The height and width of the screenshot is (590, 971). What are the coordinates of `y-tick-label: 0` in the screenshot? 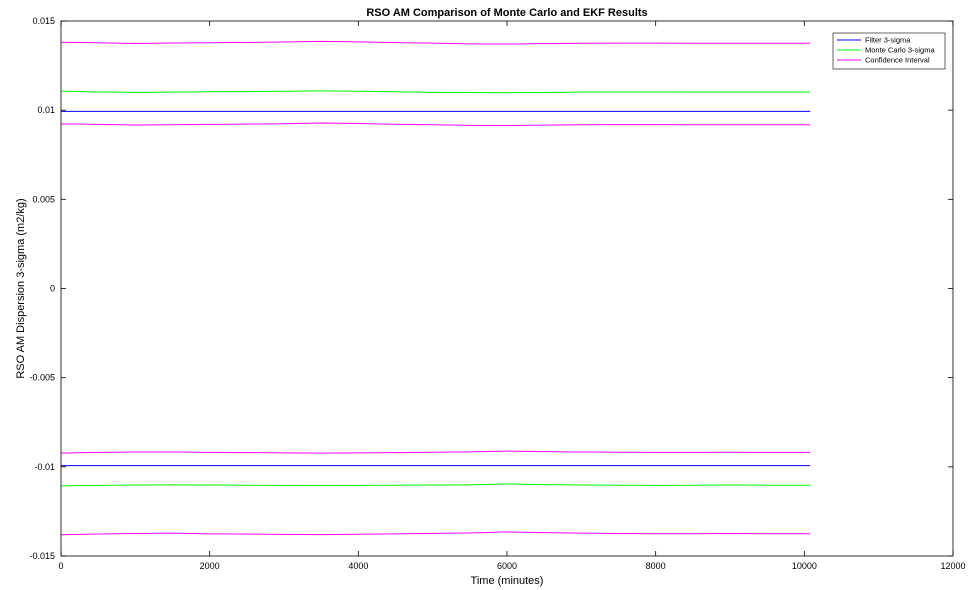 It's located at (52, 289).